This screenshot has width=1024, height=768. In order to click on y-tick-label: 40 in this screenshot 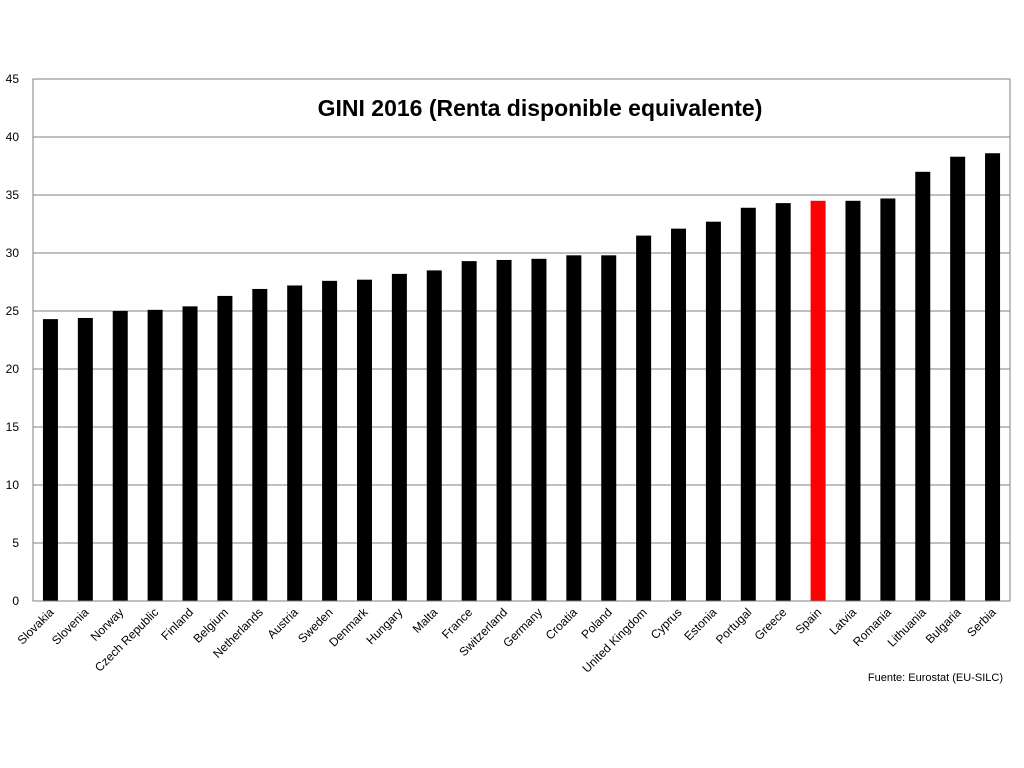, I will do `click(13, 137)`.